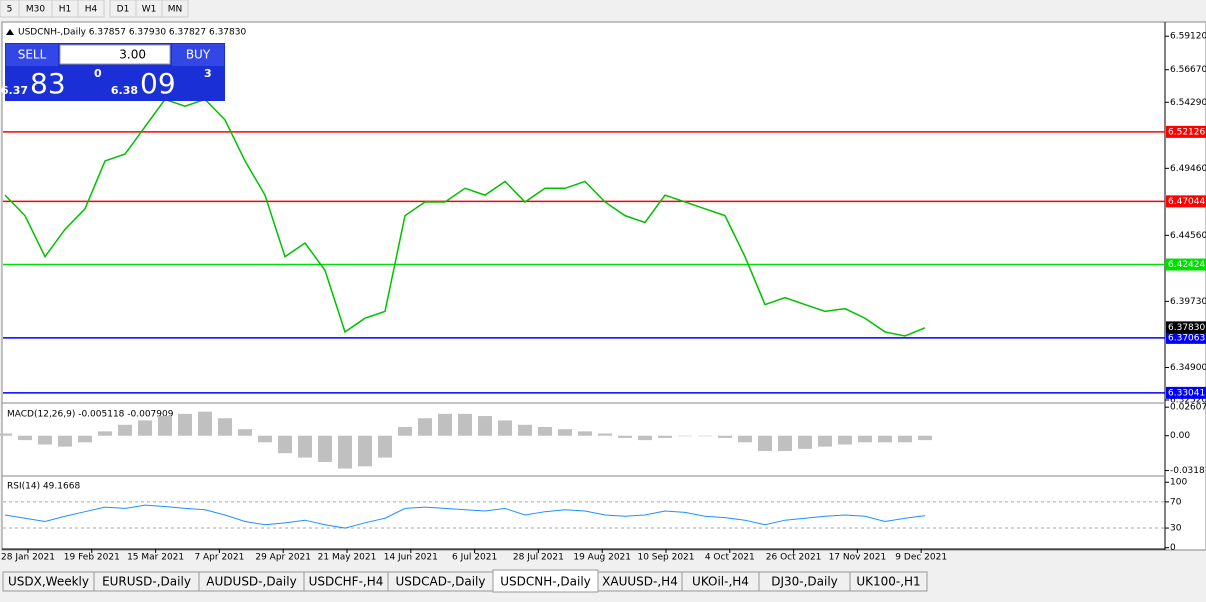 The image size is (1206, 602). Describe the element at coordinates (730, 558) in the screenshot. I see `date-label: 4 Oct 2021` at that location.